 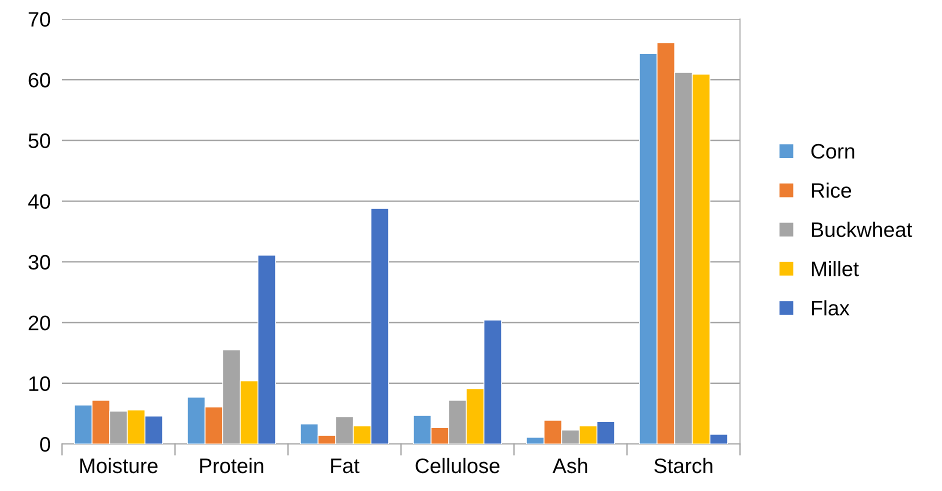 What do you see at coordinates (39, 262) in the screenshot?
I see `y-tick-label: 30` at bounding box center [39, 262].